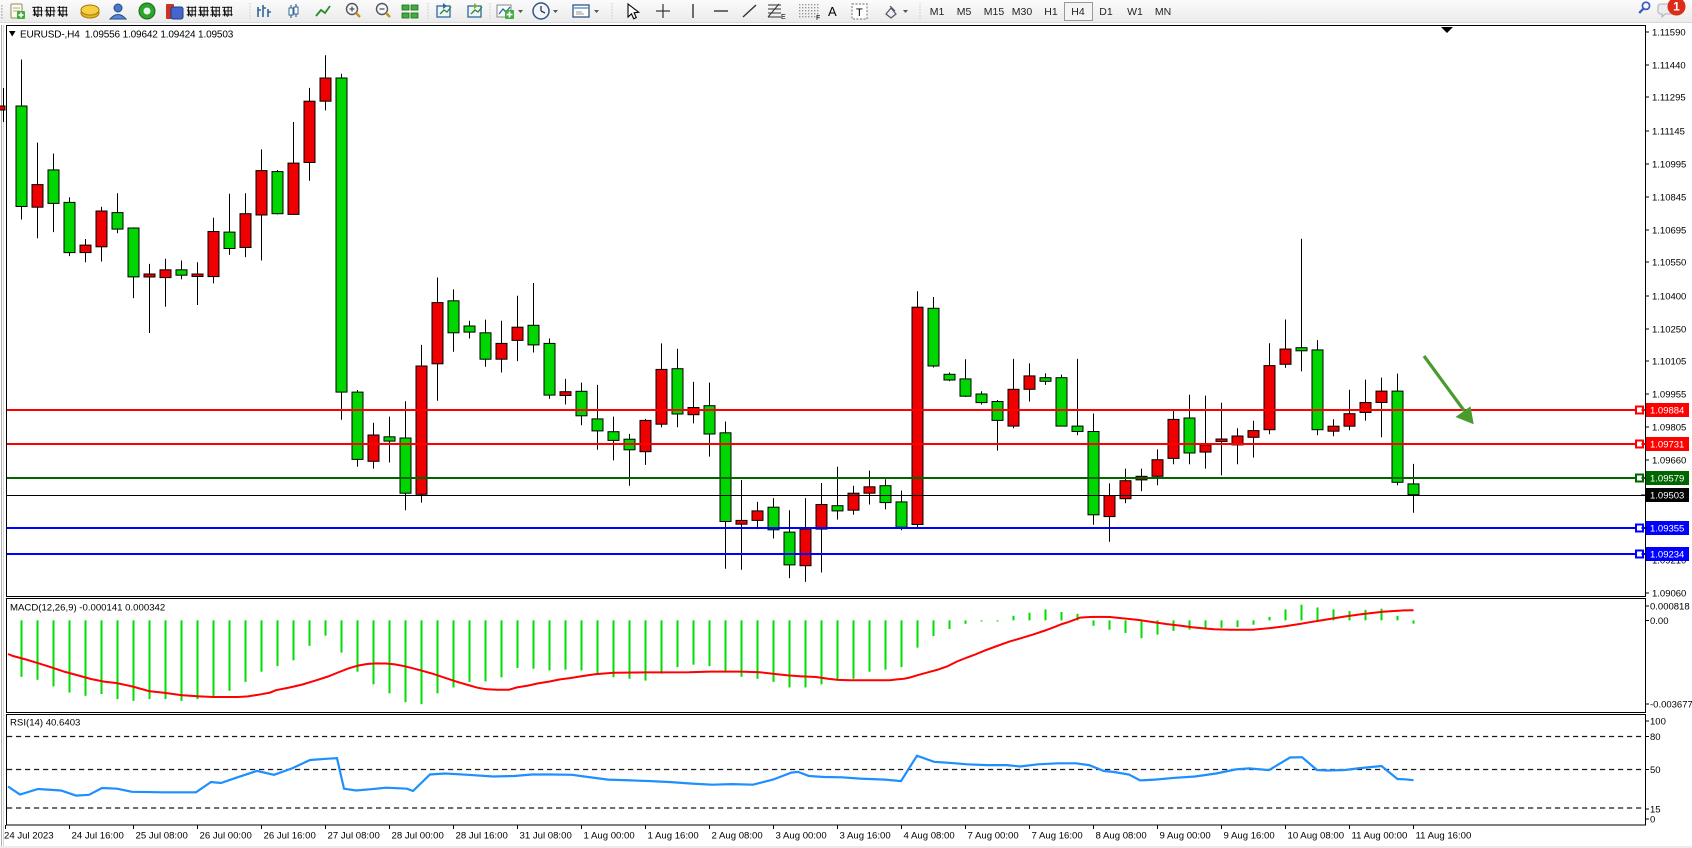  Describe the element at coordinates (832, 11) in the screenshot. I see `svg-text: A` at that location.